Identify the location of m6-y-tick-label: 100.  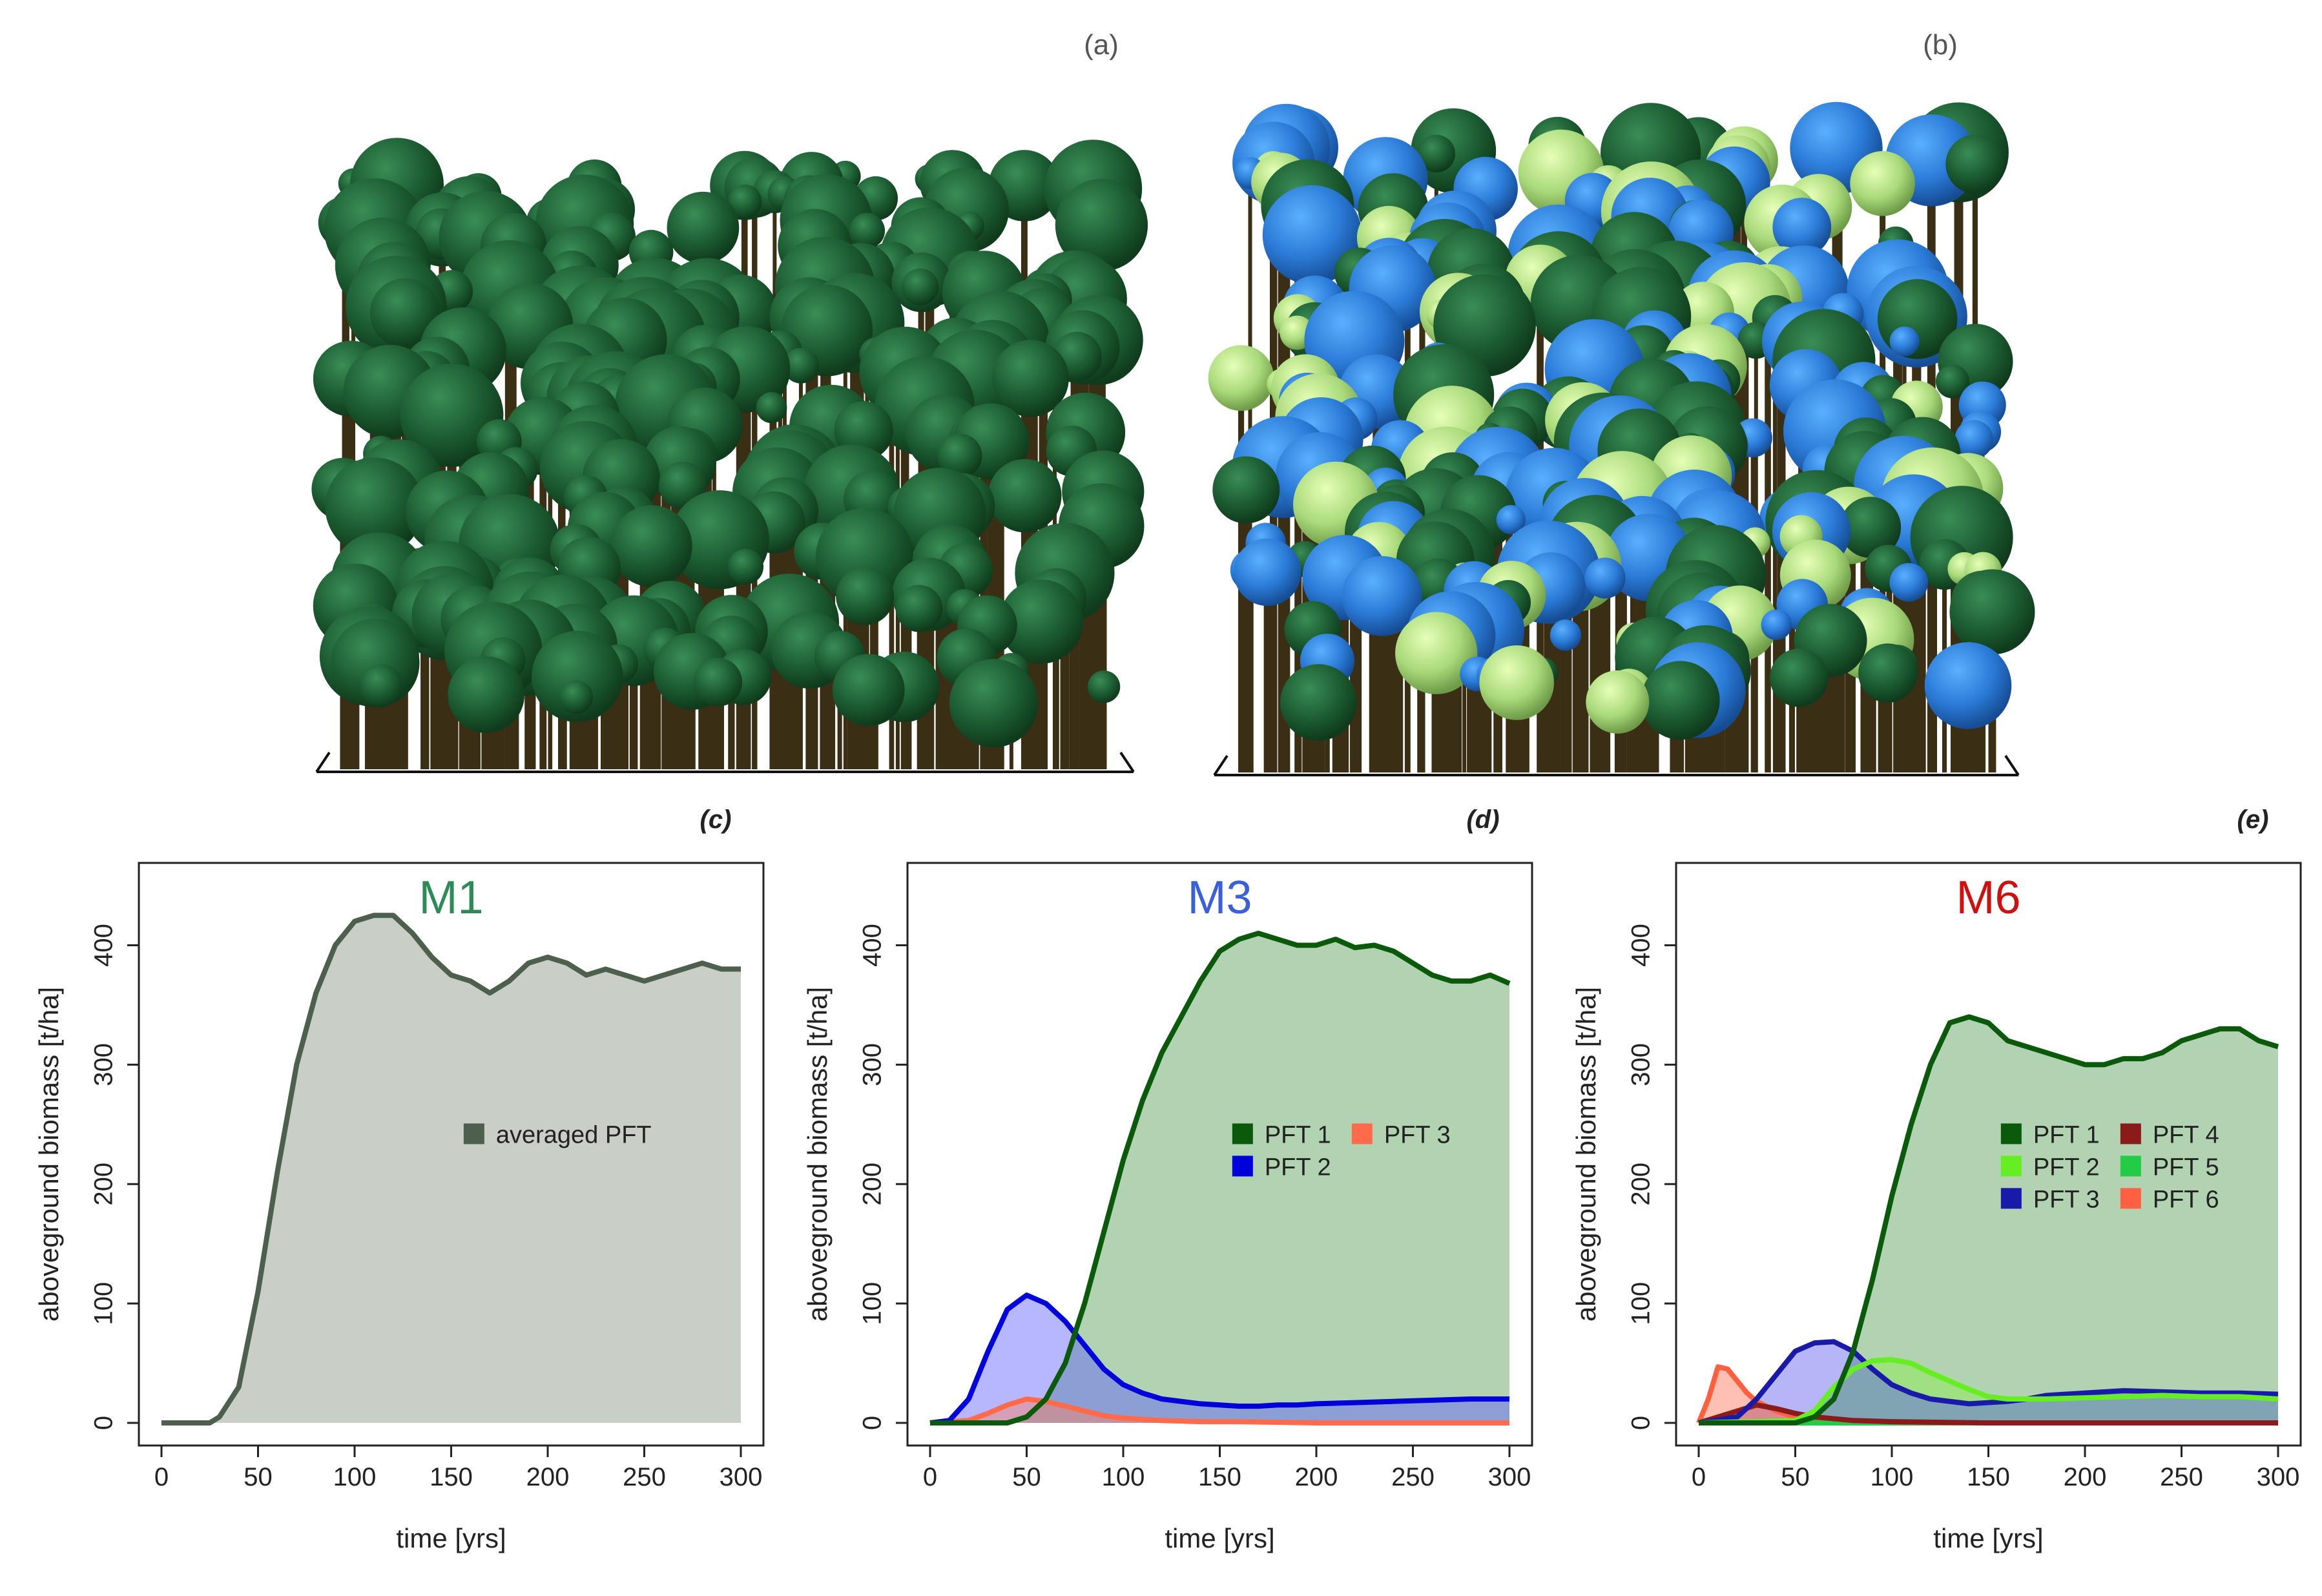
(1641, 1303).